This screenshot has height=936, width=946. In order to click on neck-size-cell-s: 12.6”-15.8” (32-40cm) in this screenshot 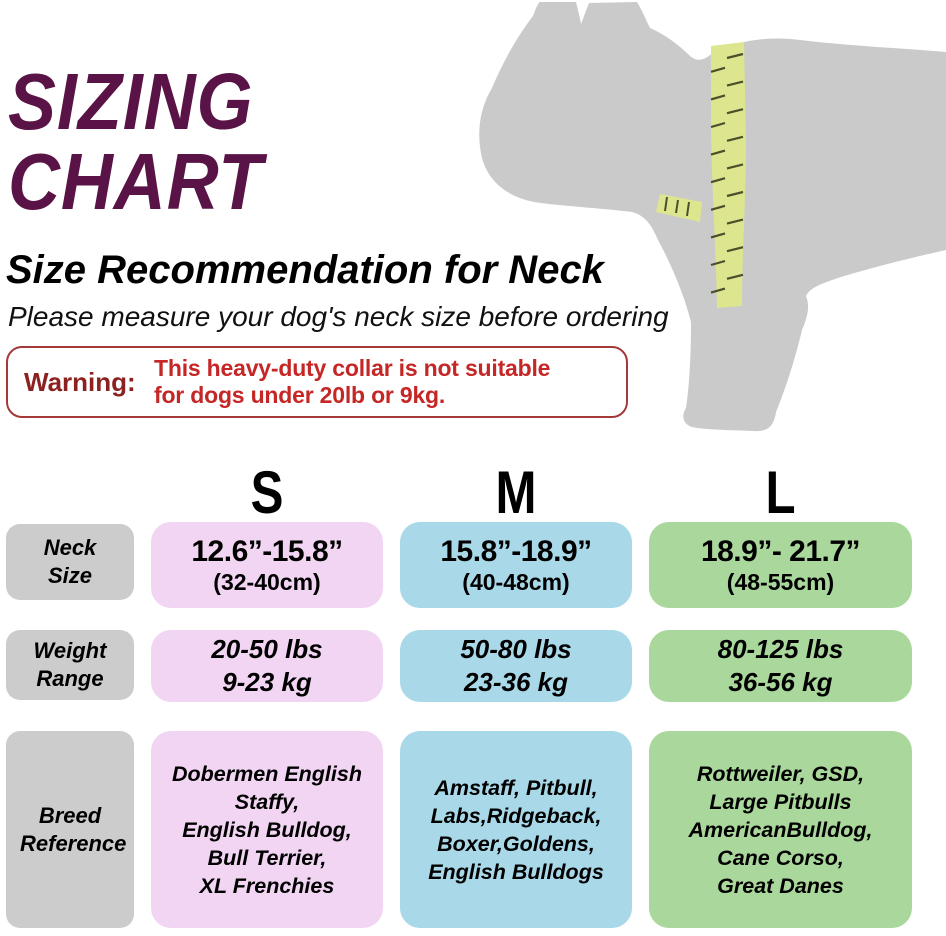, I will do `click(267, 565)`.